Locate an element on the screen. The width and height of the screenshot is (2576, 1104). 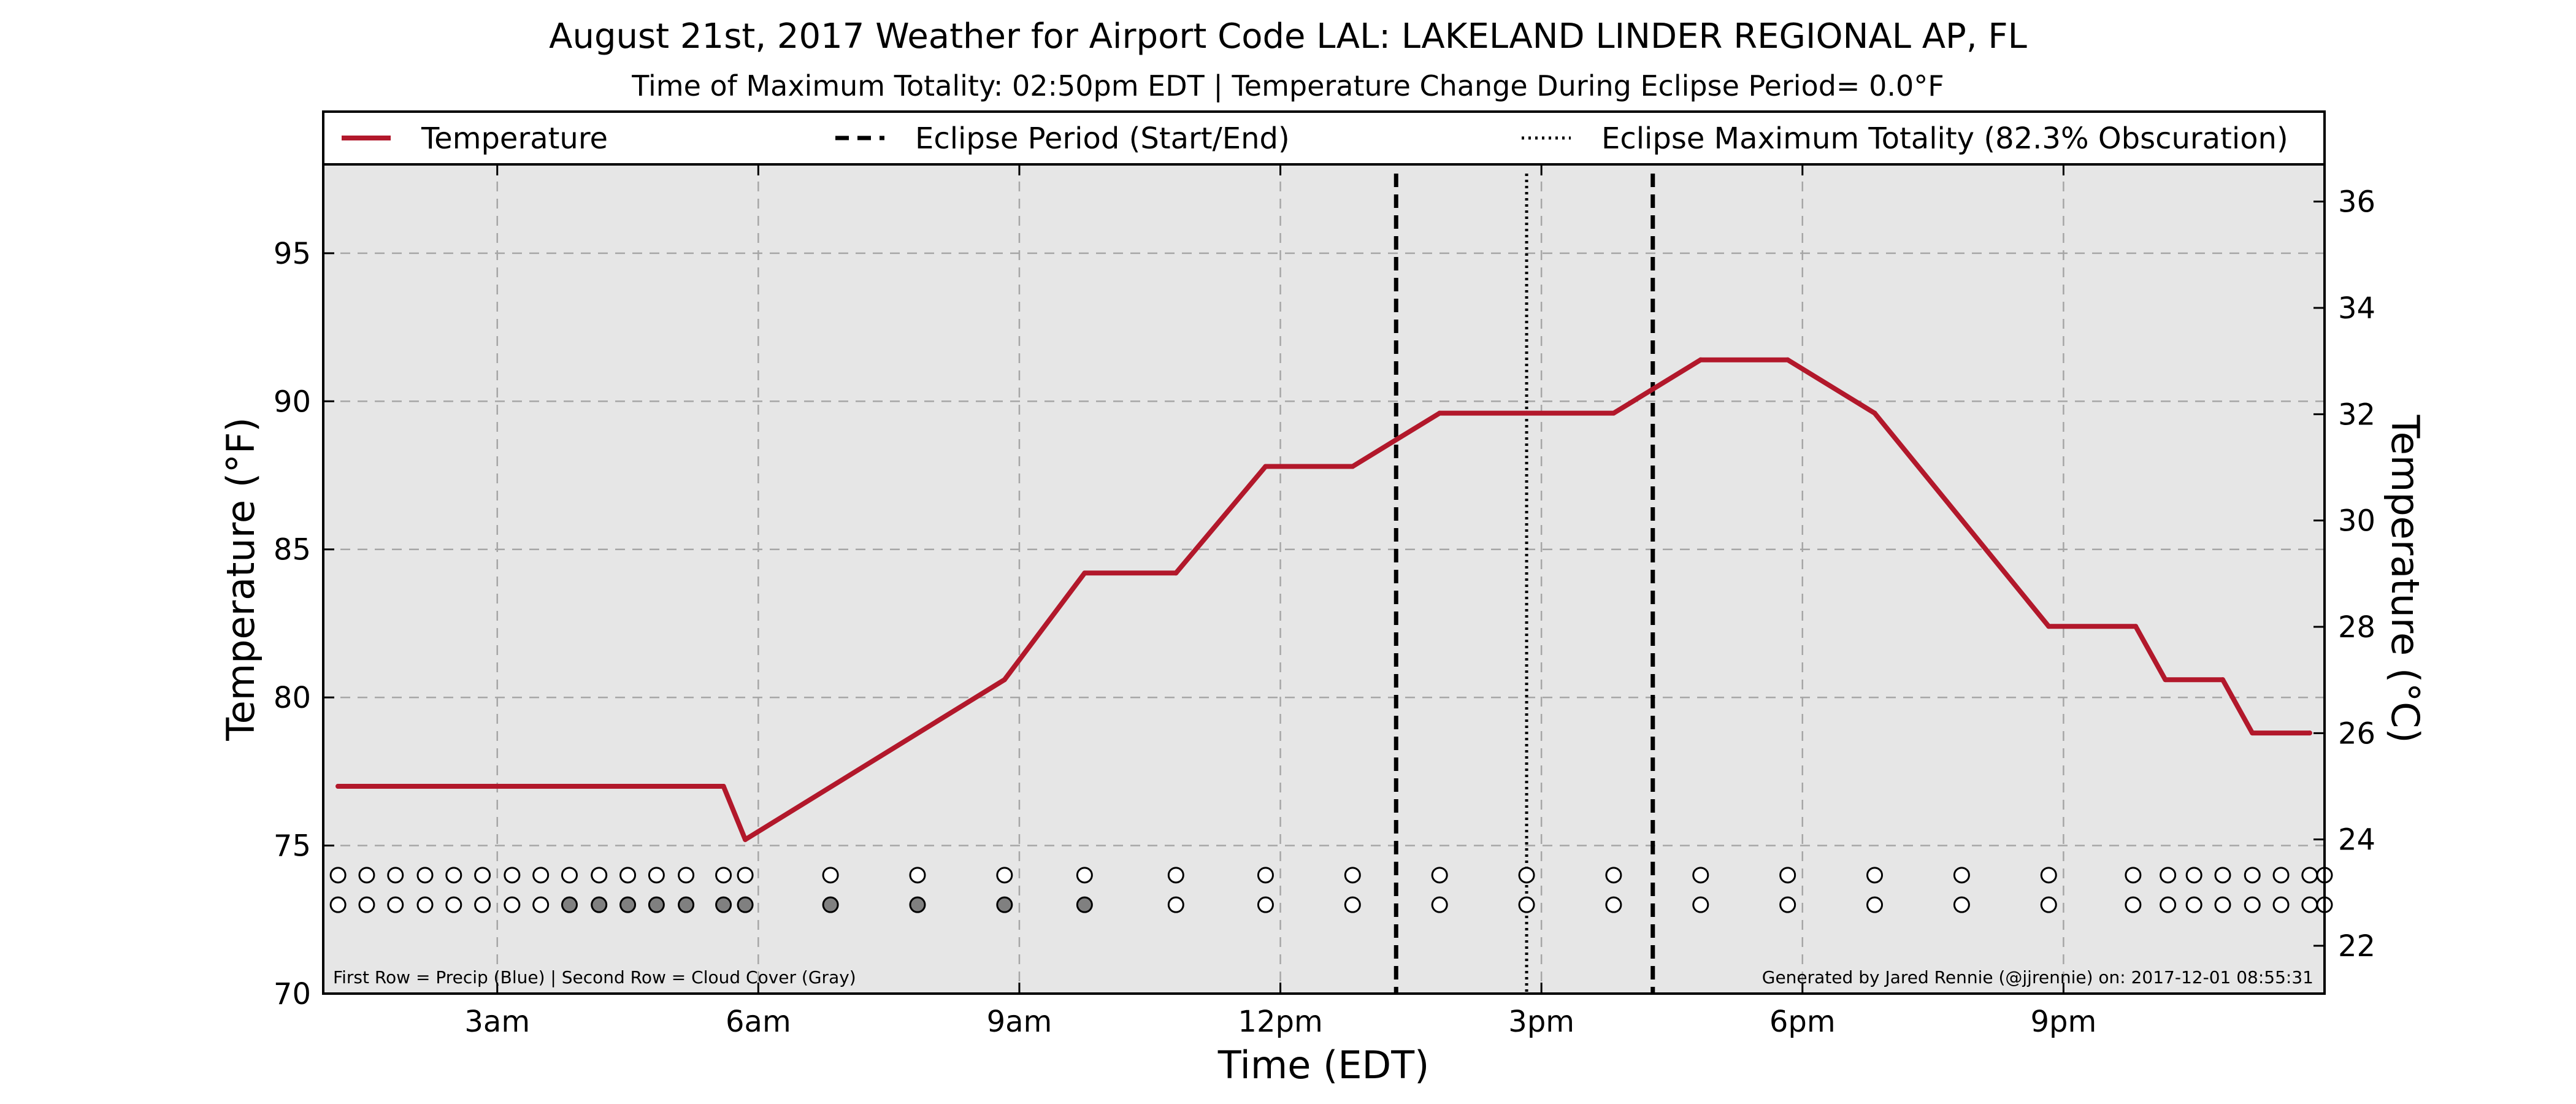
x-axis-label: Time (EDT) is located at coordinates (1323, 1065).